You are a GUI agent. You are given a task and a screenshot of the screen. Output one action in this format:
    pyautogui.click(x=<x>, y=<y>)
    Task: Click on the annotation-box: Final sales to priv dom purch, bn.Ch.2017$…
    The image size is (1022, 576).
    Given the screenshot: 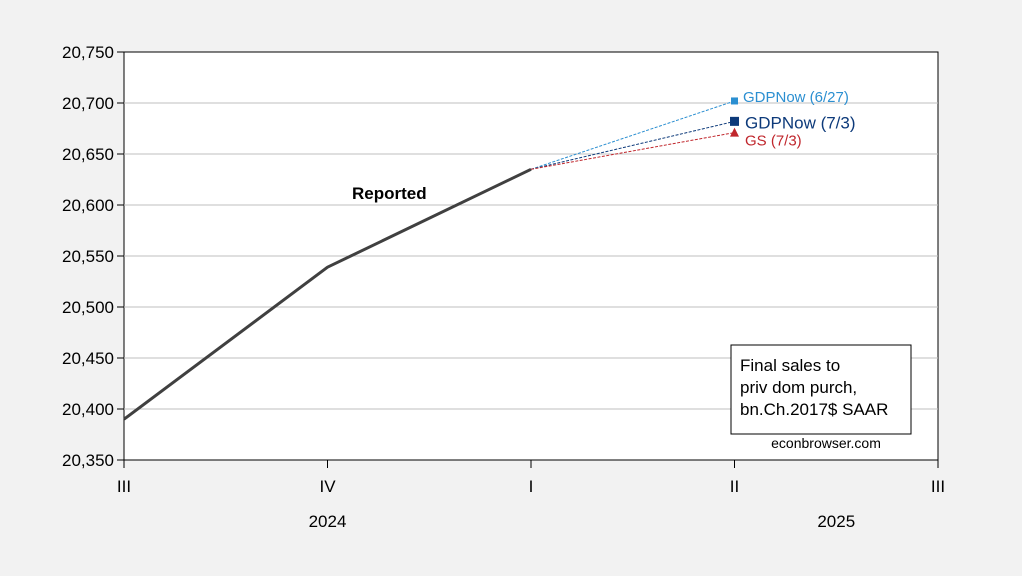 What is the action you would take?
    pyautogui.click(x=821, y=397)
    